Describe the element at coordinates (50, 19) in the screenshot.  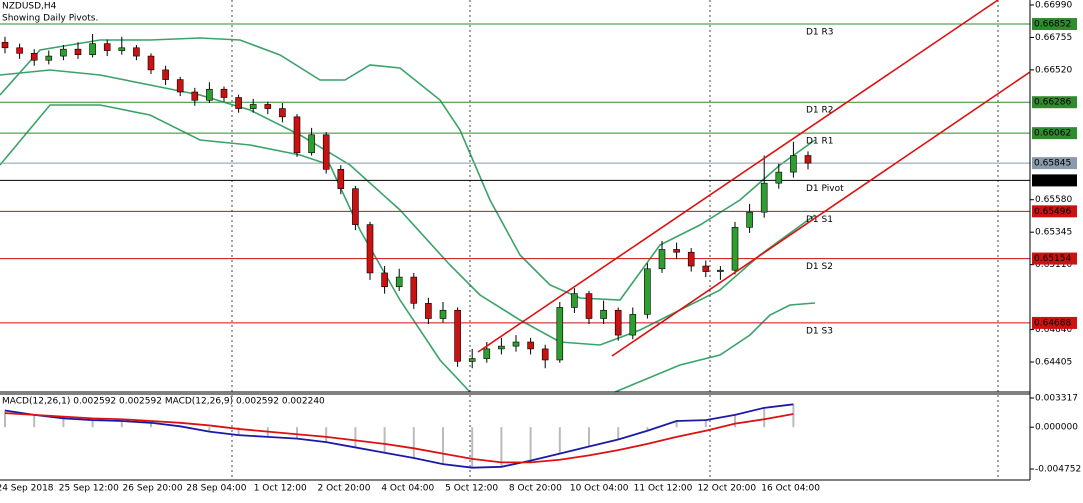
I see `chart-subtitle: Showing Daily Pivots.` at that location.